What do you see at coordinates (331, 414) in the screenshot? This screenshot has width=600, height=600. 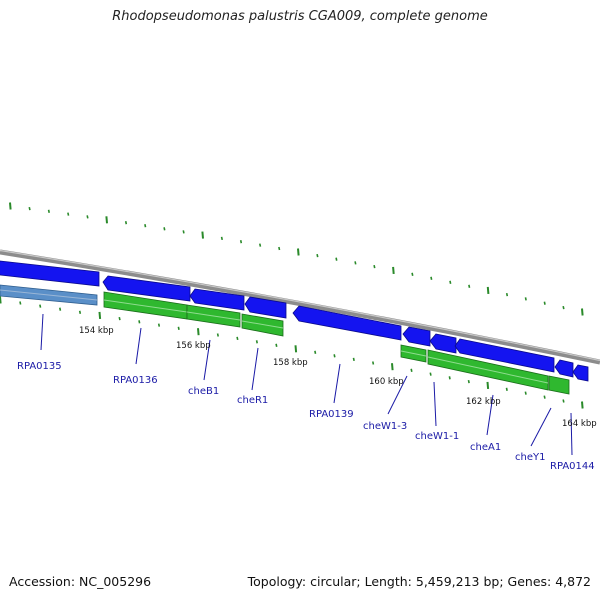 I see `gene-label: RPA0139` at bounding box center [331, 414].